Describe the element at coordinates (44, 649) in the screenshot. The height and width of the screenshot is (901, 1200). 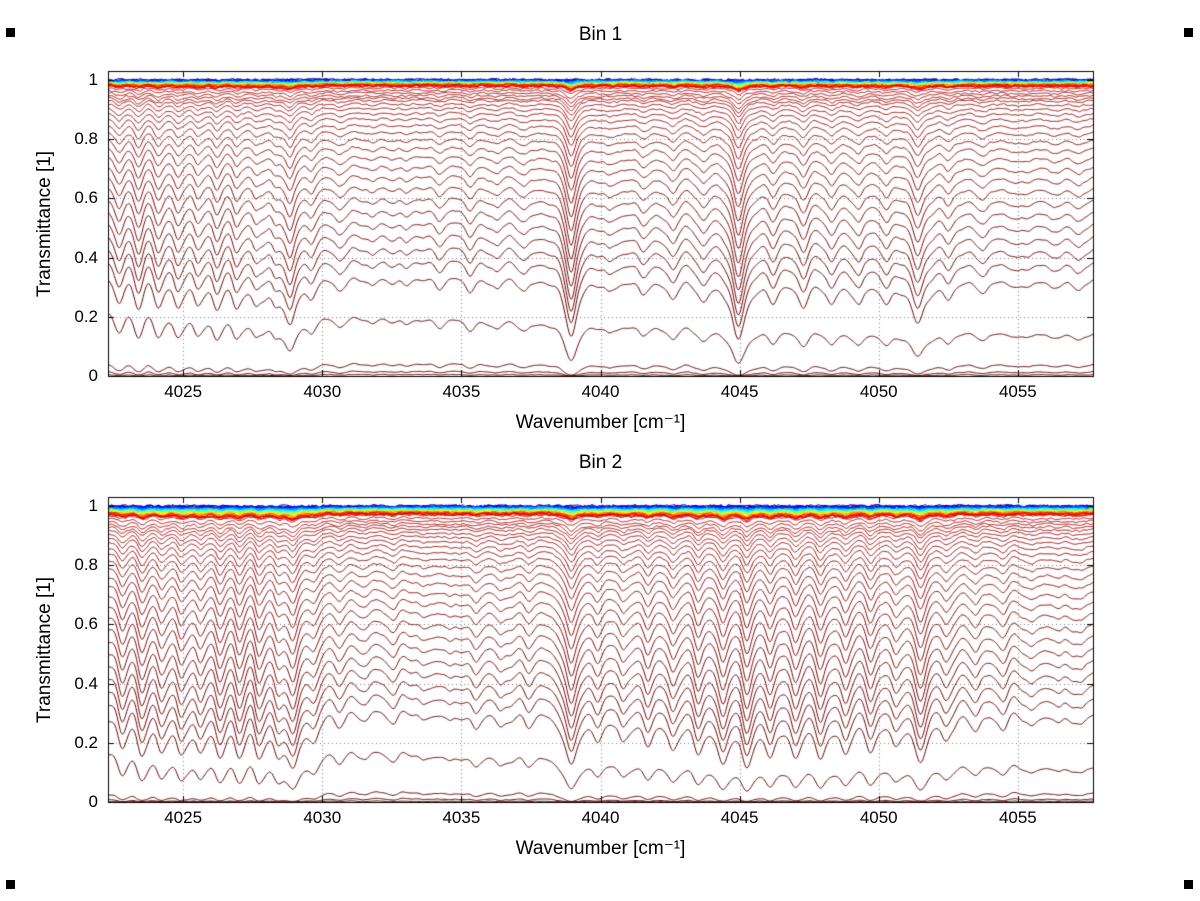
I see `subplot2-ylabel: Transmittance [1]` at that location.